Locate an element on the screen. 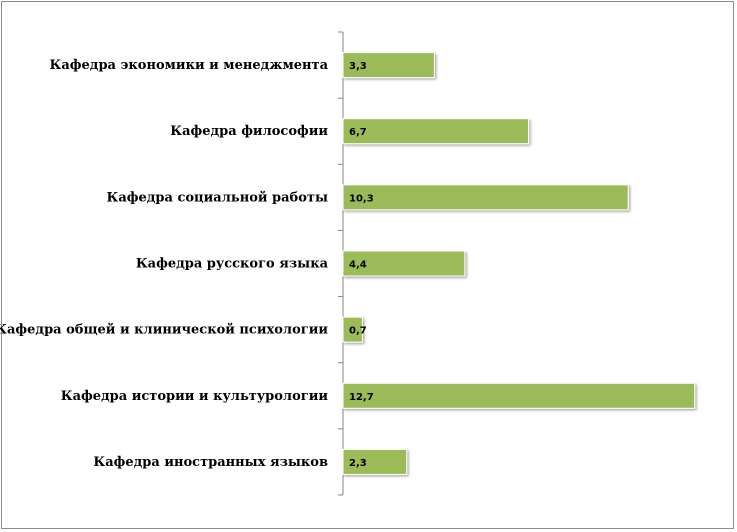 The image size is (737, 532). data-label: 3,3 is located at coordinates (358, 66).